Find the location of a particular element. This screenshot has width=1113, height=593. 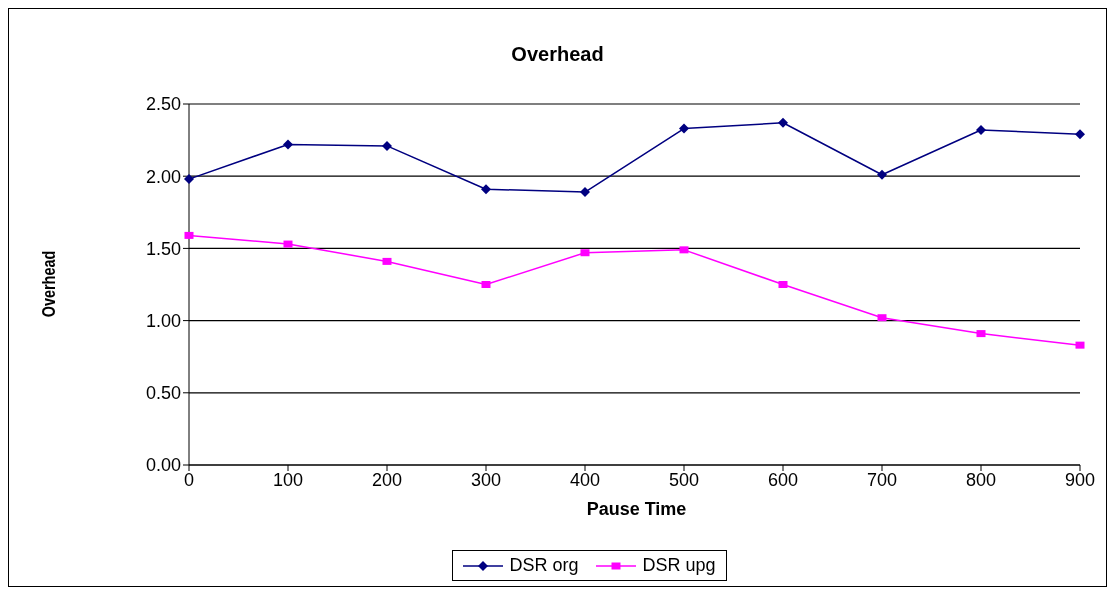

legend-label: DSR upg is located at coordinates (678, 565).